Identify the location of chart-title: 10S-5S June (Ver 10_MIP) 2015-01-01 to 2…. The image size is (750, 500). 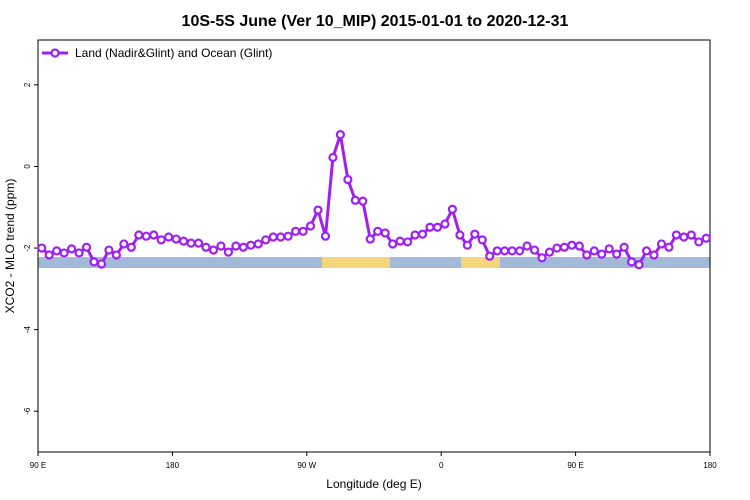
(375, 21).